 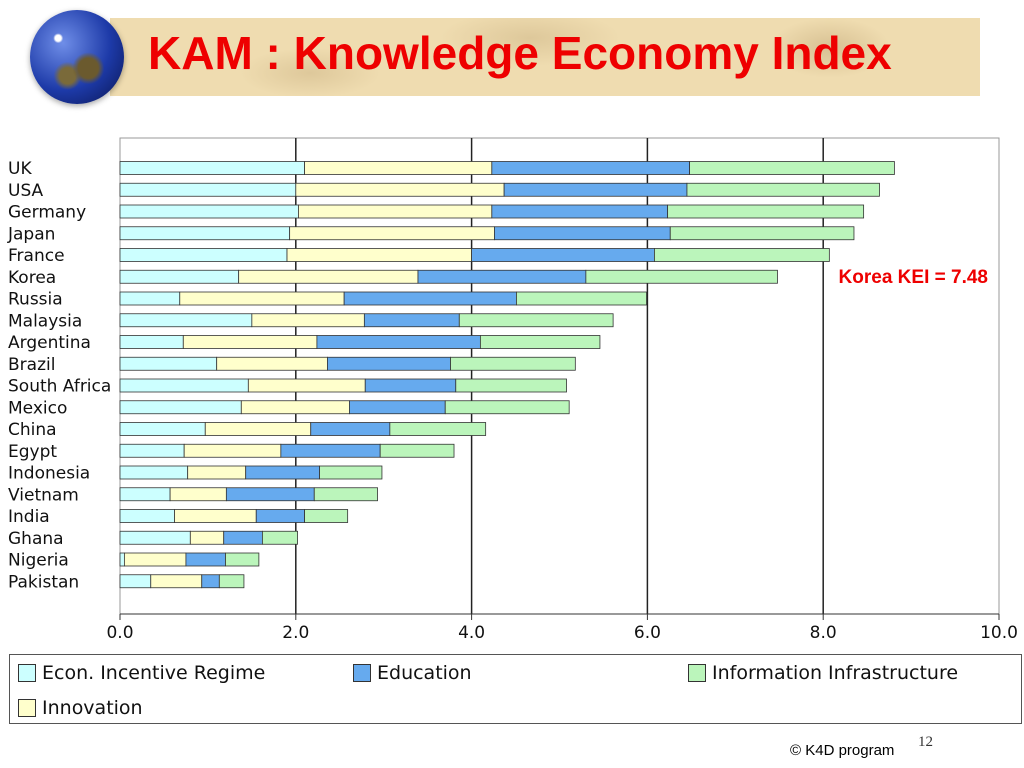 What do you see at coordinates (647, 633) in the screenshot?
I see `x-tick-label: 6.0` at bounding box center [647, 633].